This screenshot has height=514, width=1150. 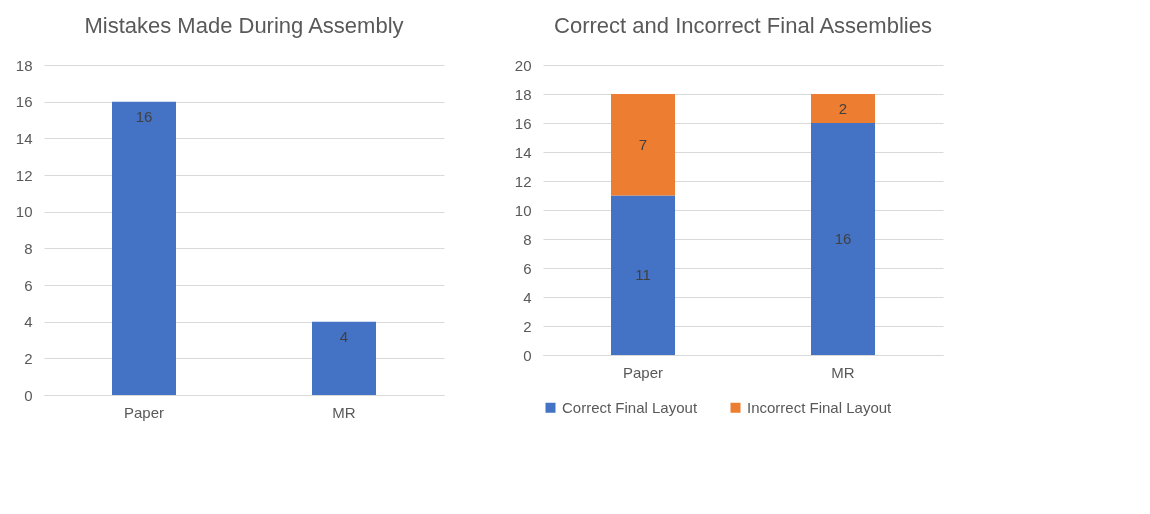 I want to click on legend-label: Correct Final Layout, so click(x=630, y=407).